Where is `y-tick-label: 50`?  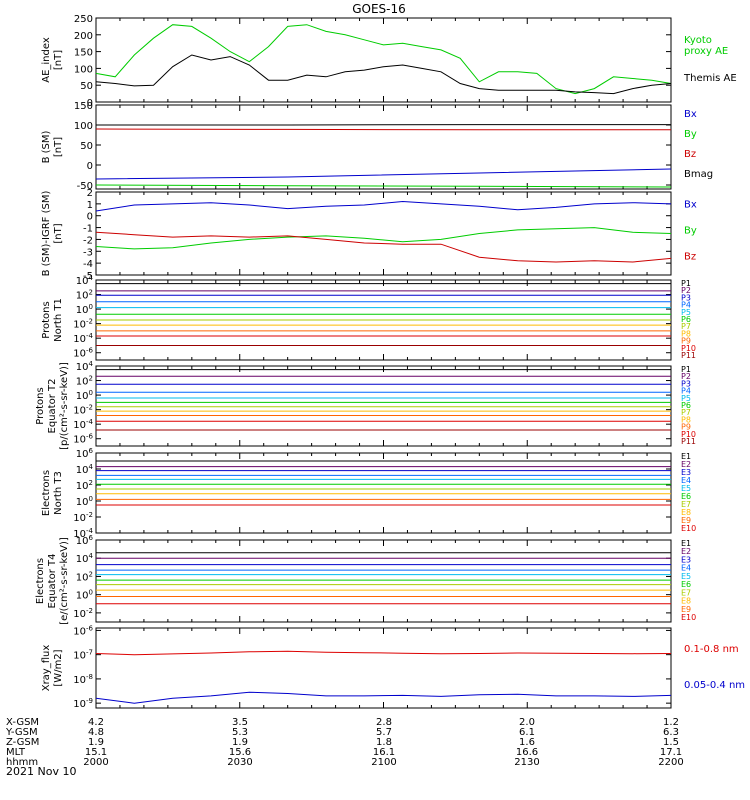
y-tick-label: 50 is located at coordinates (86, 146).